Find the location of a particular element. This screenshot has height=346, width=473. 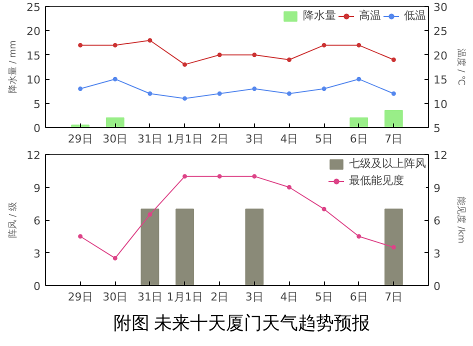

y2-tick-label: 3 is located at coordinates (437, 253).